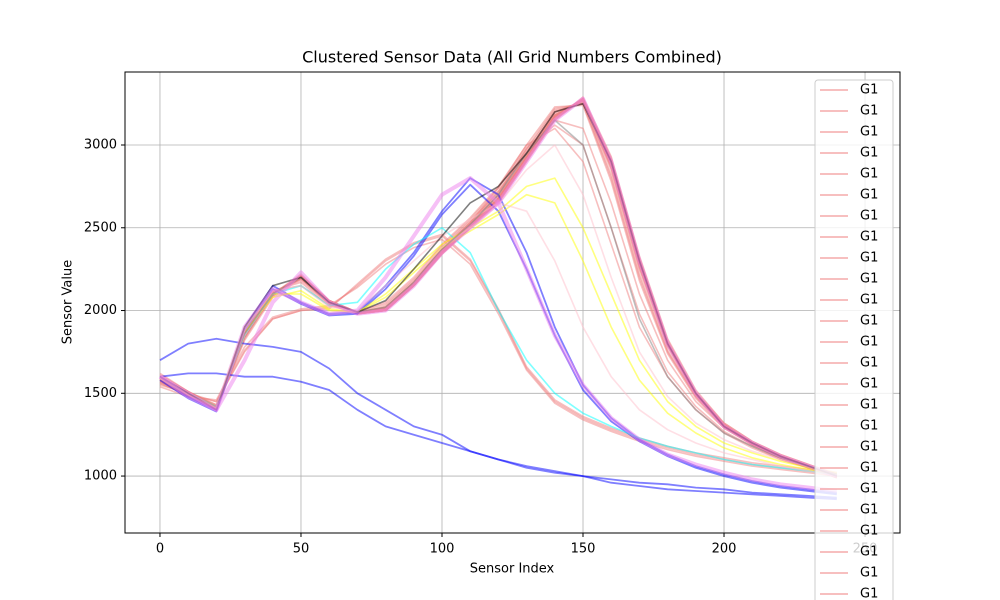 The width and height of the screenshot is (1000, 600). What do you see at coordinates (100, 144) in the screenshot?
I see `y-tick-label: 3000` at bounding box center [100, 144].